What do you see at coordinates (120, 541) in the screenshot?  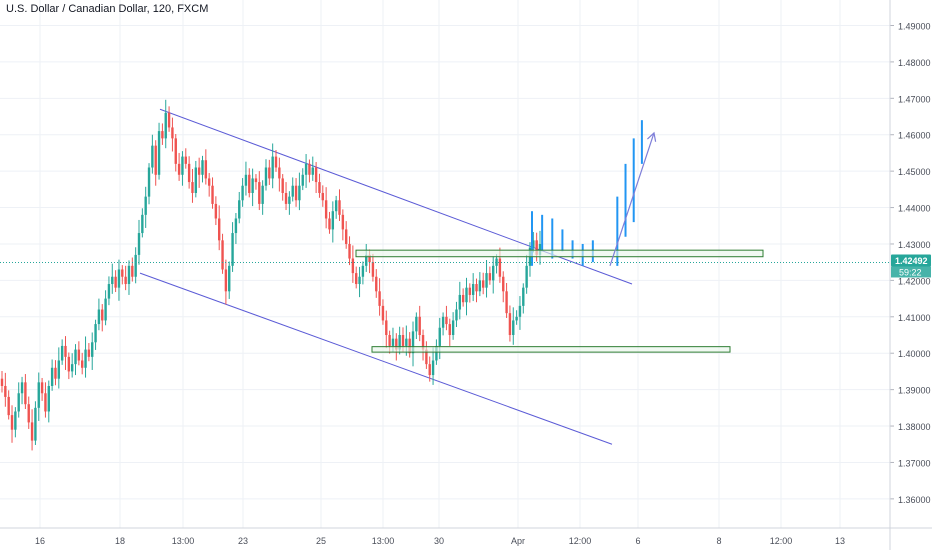 I see `time-tick-label: 18` at bounding box center [120, 541].